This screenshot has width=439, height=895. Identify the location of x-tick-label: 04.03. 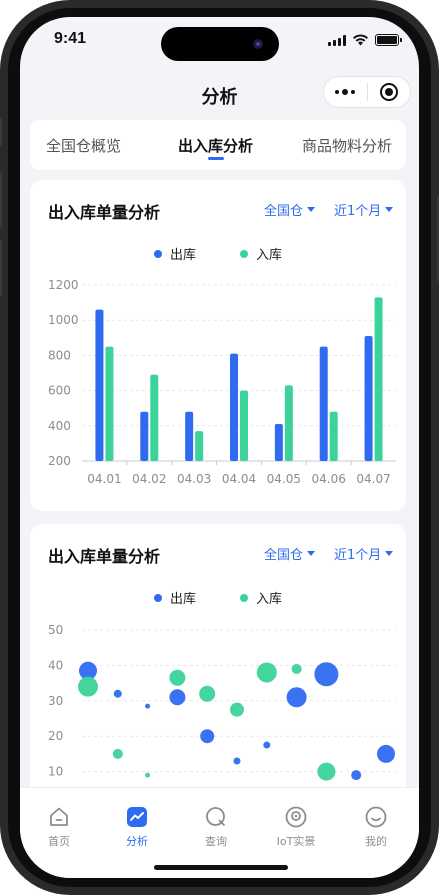
(194, 479).